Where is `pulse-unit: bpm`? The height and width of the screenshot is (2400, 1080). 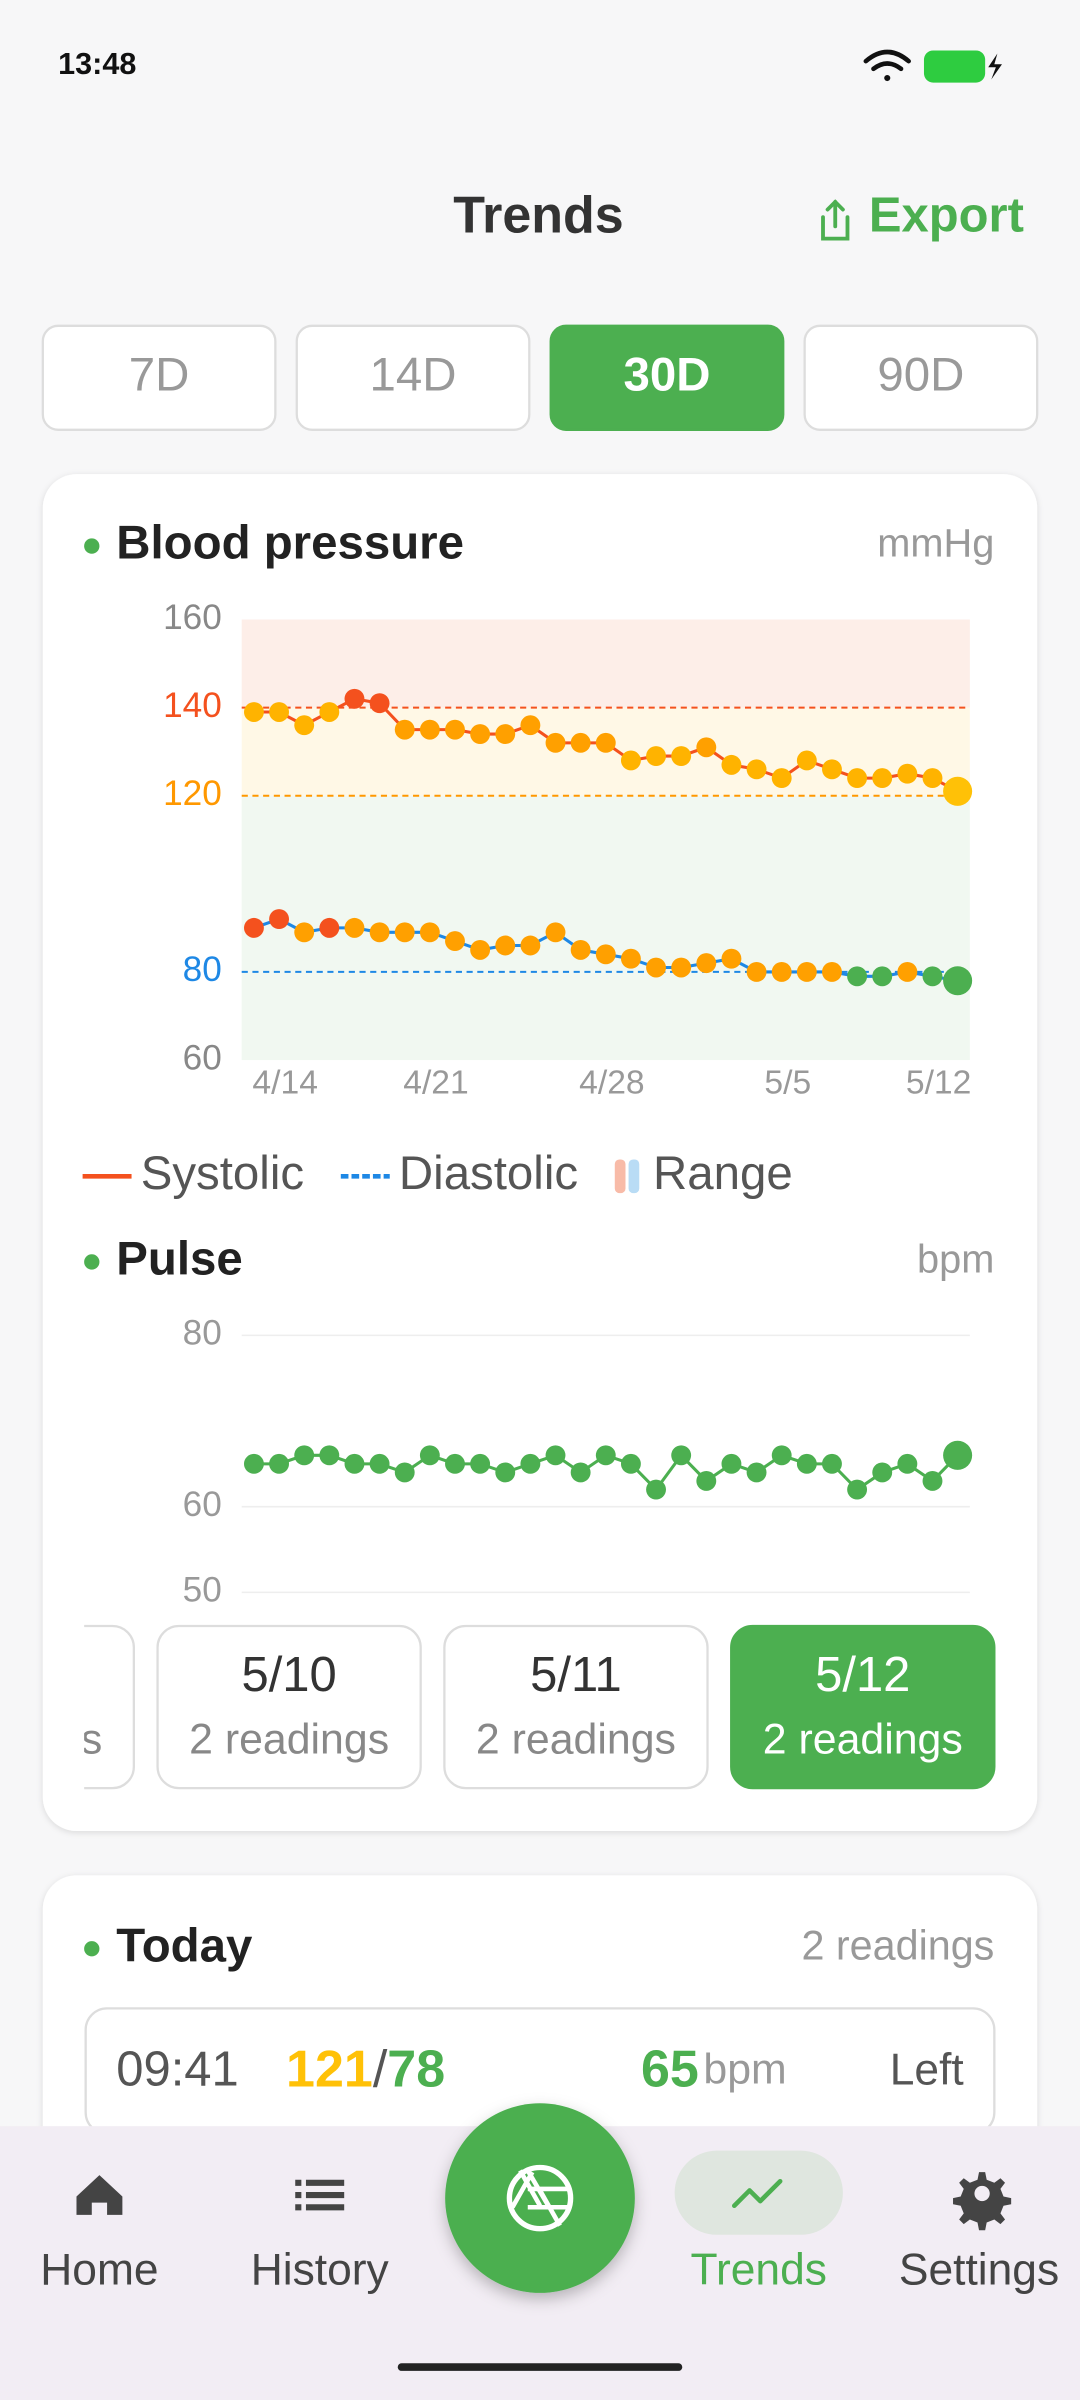
pulse-unit: bpm is located at coordinates (744, 2070).